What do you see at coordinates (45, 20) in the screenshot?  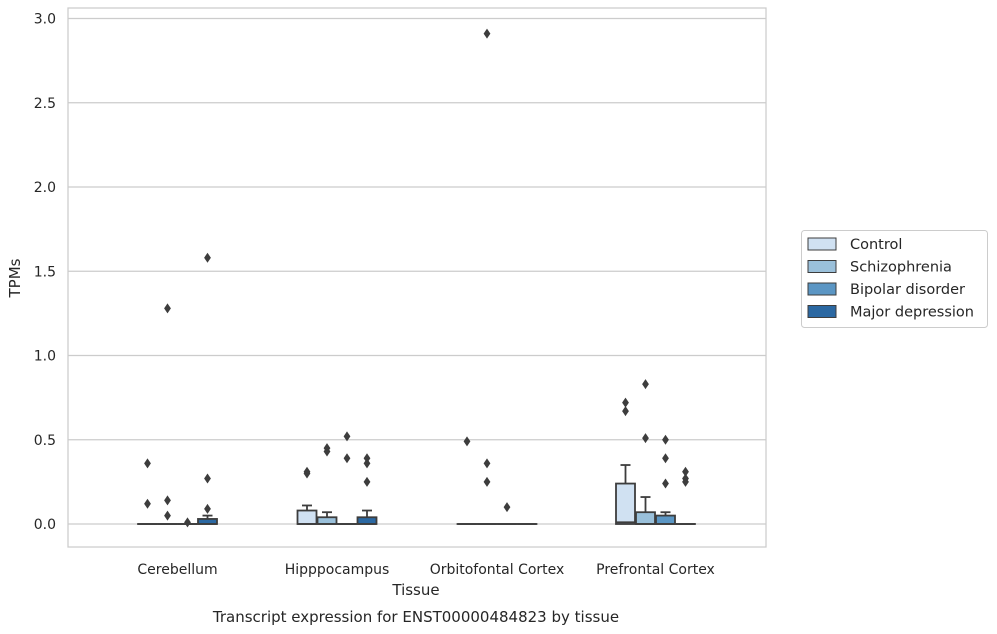 I see `y-tick-label: 3.0` at bounding box center [45, 20].